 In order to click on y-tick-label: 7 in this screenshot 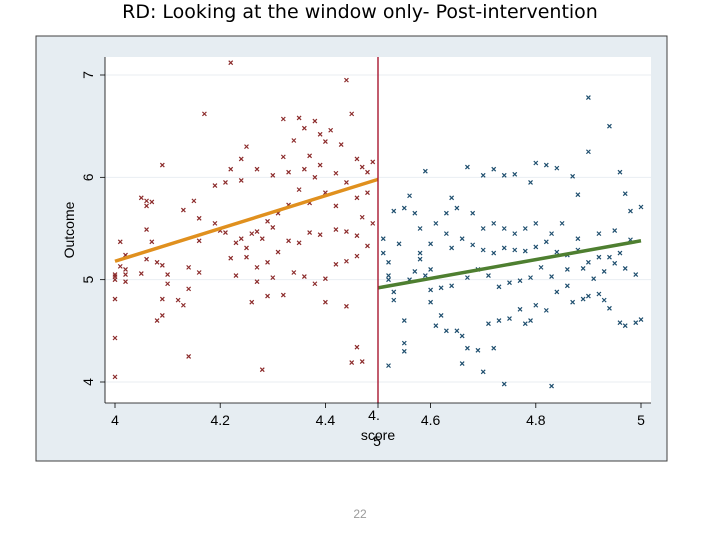, I will do `click(88, 75)`.